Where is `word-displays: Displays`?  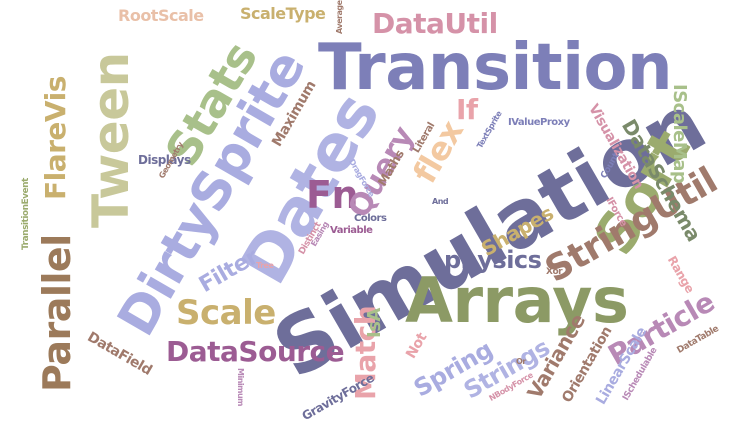
word-displays: Displays is located at coordinates (164, 160).